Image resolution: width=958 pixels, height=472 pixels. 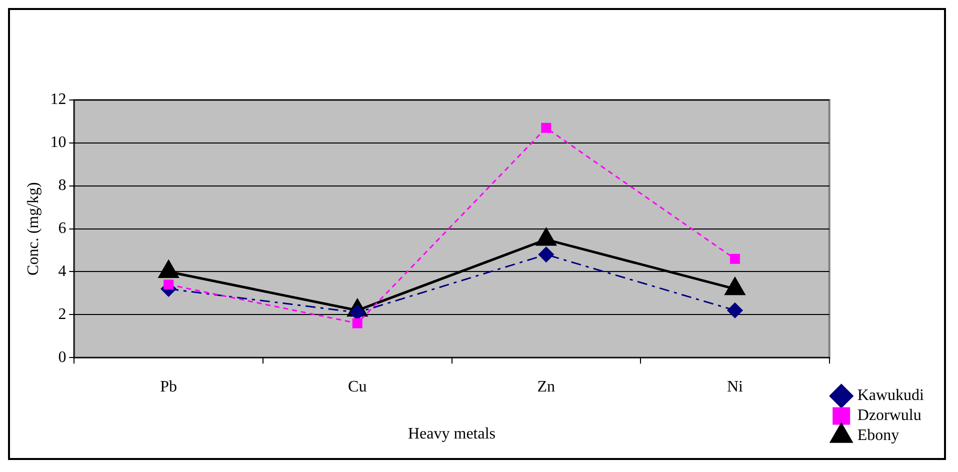 I want to click on y-tick-label: 10, so click(x=58, y=143).